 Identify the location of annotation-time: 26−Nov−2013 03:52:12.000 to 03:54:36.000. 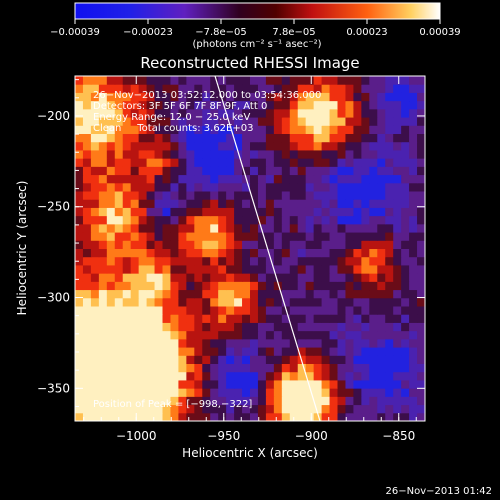
(207, 95).